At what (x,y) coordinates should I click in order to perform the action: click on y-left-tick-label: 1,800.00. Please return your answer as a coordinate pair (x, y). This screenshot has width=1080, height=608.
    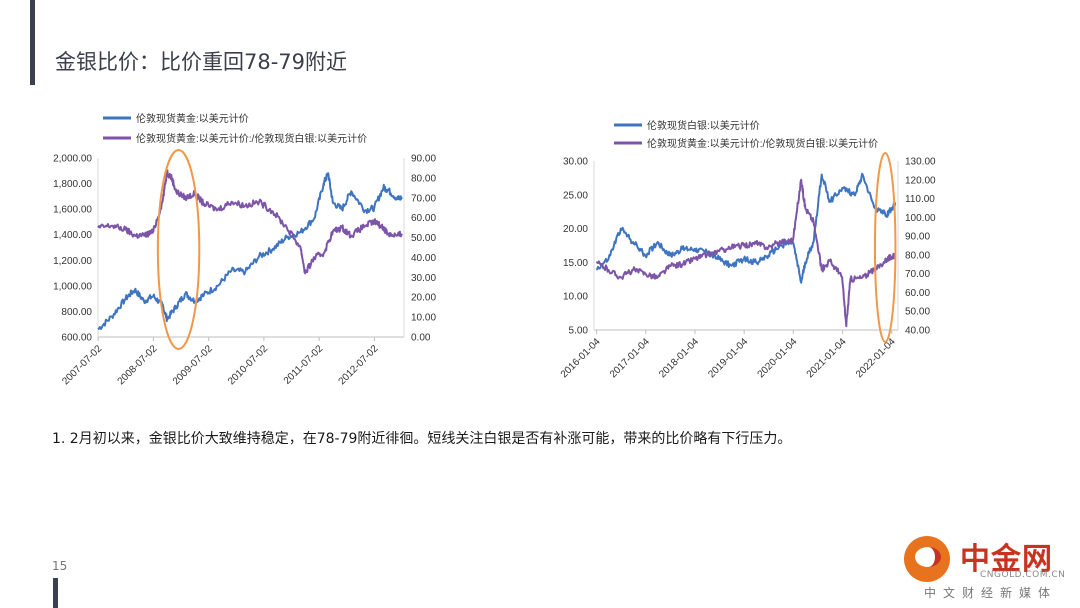
    Looking at the image, I should click on (72, 184).